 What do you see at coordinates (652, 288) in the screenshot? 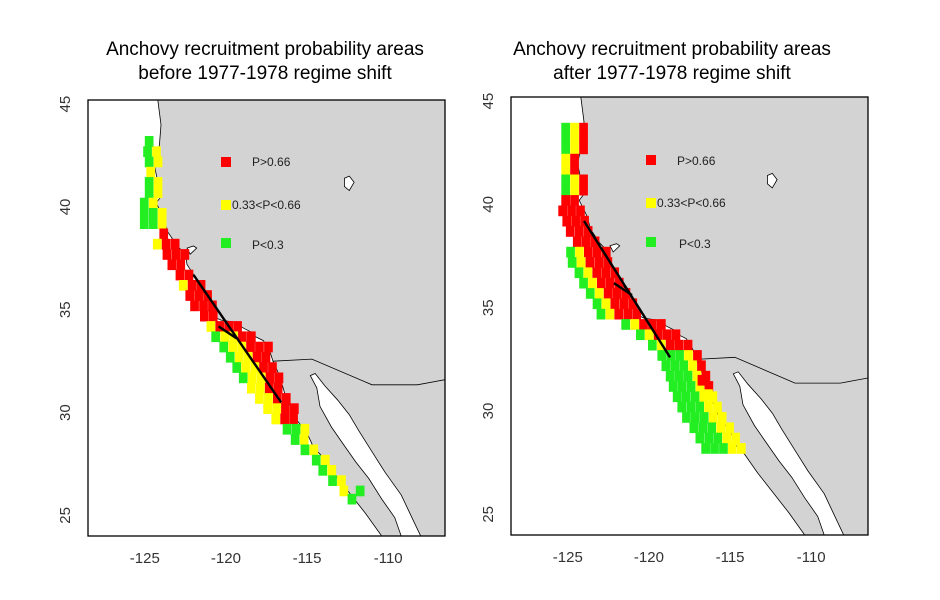
I see `probability-grid` at bounding box center [652, 288].